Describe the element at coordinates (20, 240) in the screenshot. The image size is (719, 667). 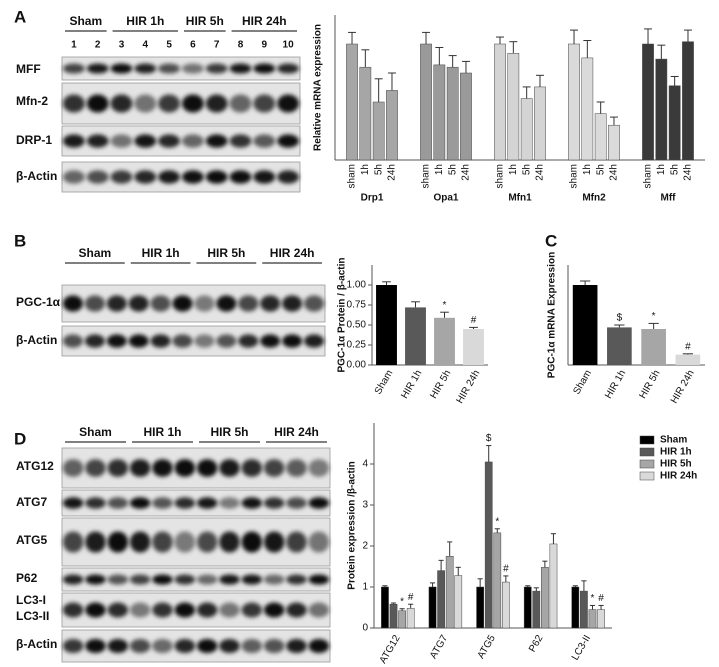
I see `panel-label: B` at that location.